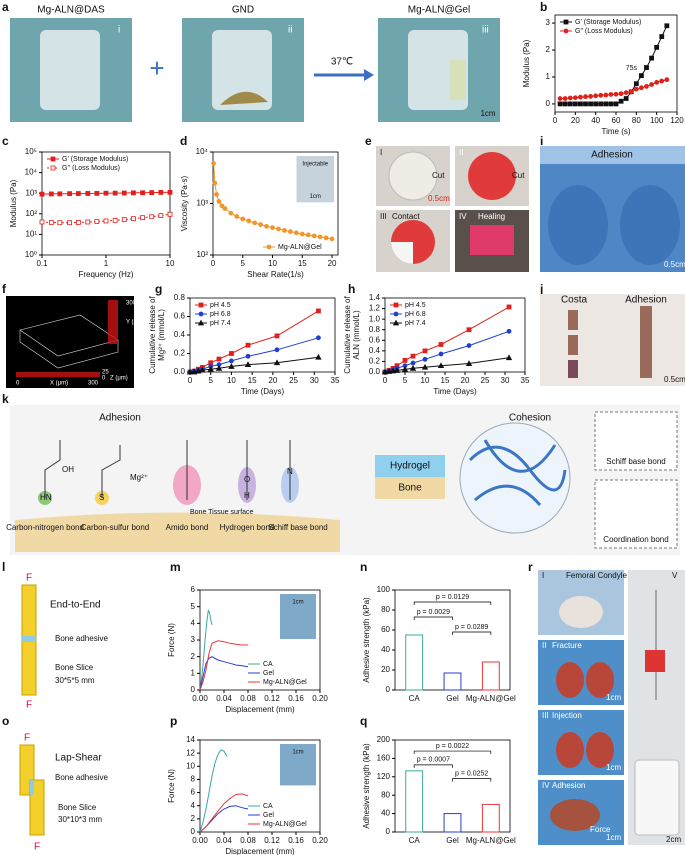 This screenshot has width=685, height=855. What do you see at coordinates (193, 622) in the screenshot?
I see `y-tick-label: 4` at bounding box center [193, 622].